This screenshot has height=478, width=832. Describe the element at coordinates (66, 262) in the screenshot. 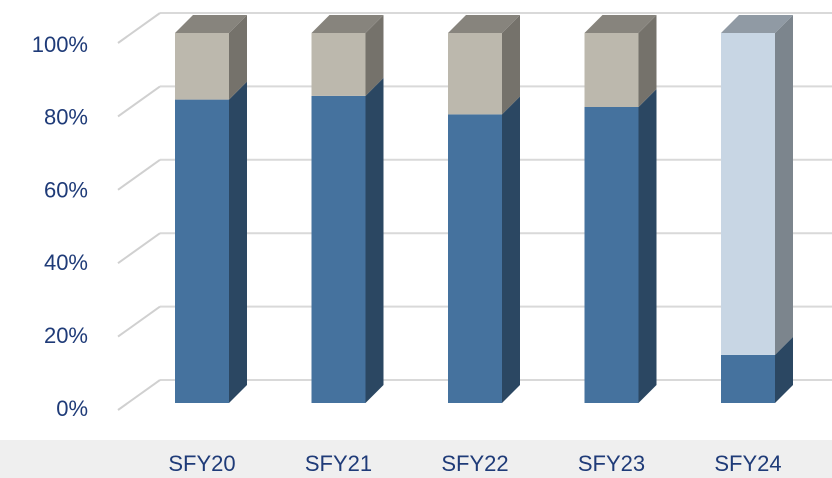

I see `y-tick-label: 40%` at that location.